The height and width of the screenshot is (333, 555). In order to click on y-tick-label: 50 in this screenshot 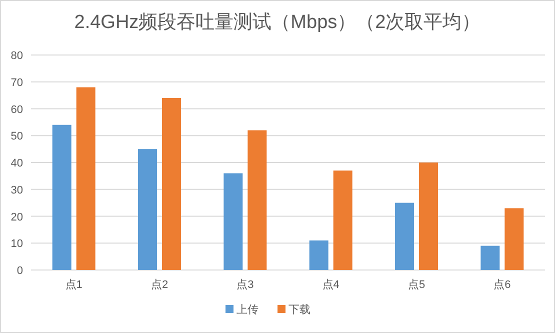, I will do `click(16, 136)`.